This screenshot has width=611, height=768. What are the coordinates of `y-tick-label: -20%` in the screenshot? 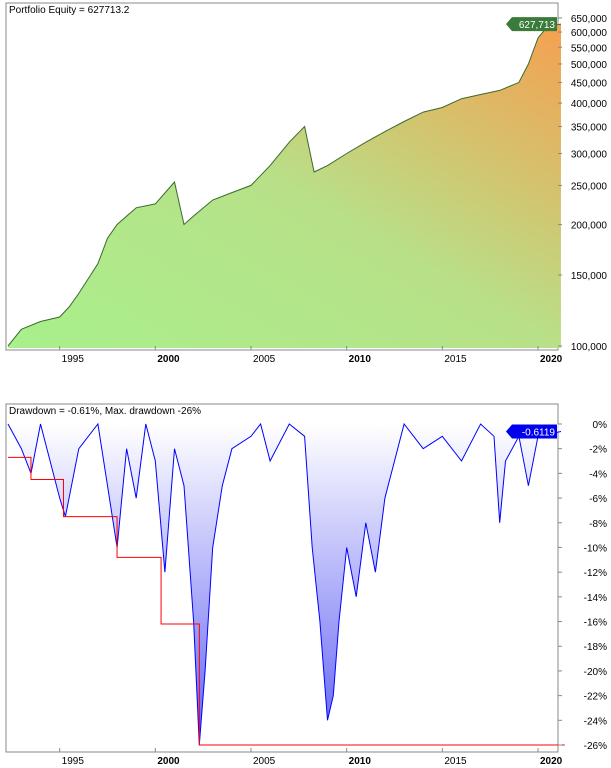 It's located at (595, 672).